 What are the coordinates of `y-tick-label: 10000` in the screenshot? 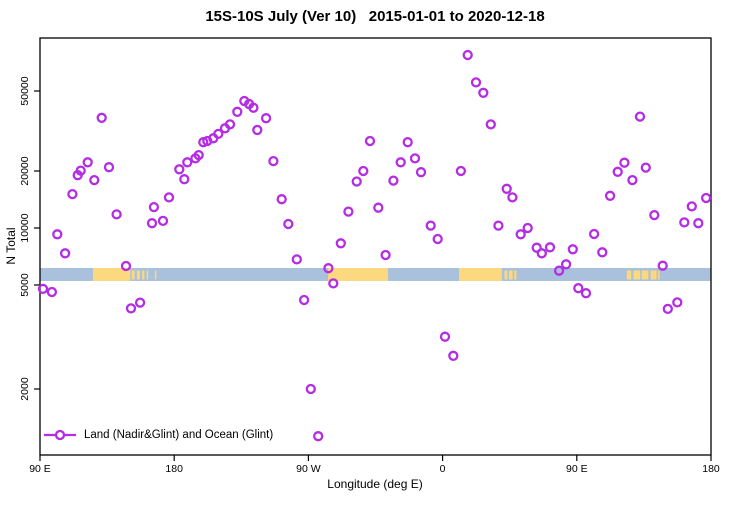 It's located at (25, 227).